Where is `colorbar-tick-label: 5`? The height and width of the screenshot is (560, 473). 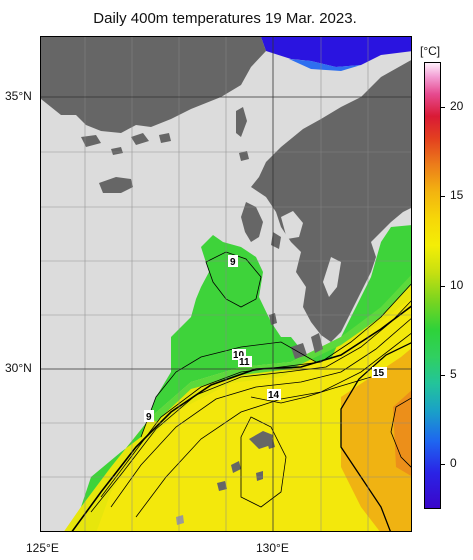 colorbar-tick-label: 5 is located at coordinates (453, 373).